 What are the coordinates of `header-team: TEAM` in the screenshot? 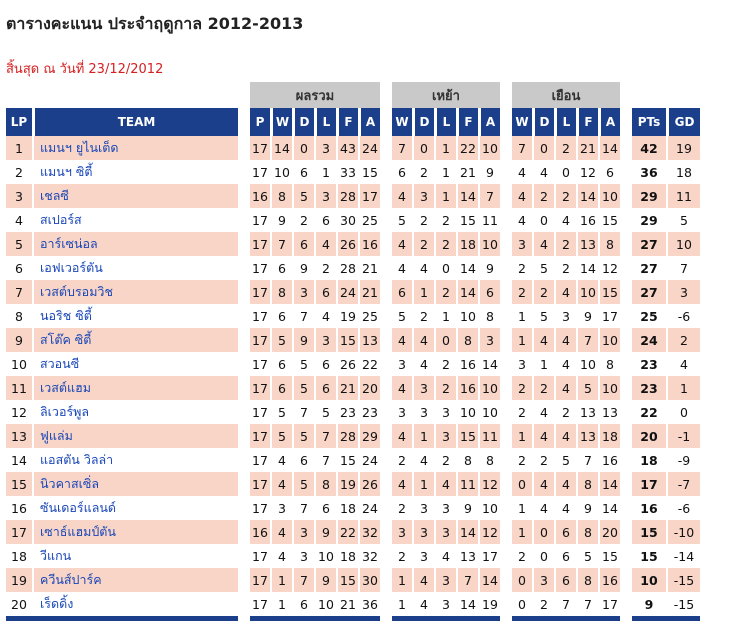 It's located at (136, 122).